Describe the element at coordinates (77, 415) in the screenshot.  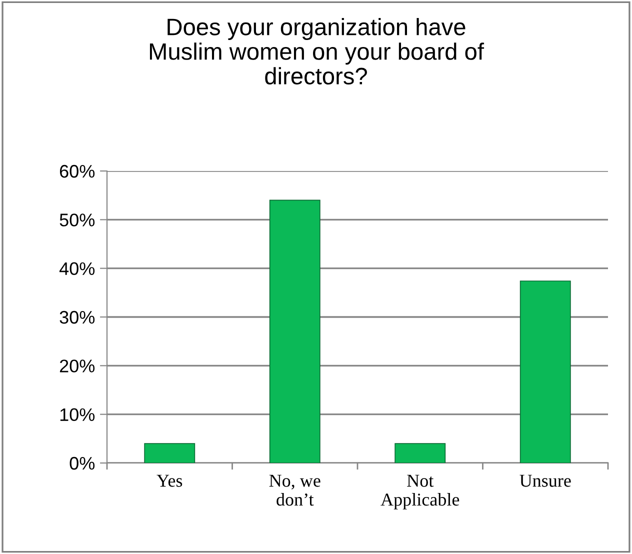
I see `y-tick-label: 10%` at that location.